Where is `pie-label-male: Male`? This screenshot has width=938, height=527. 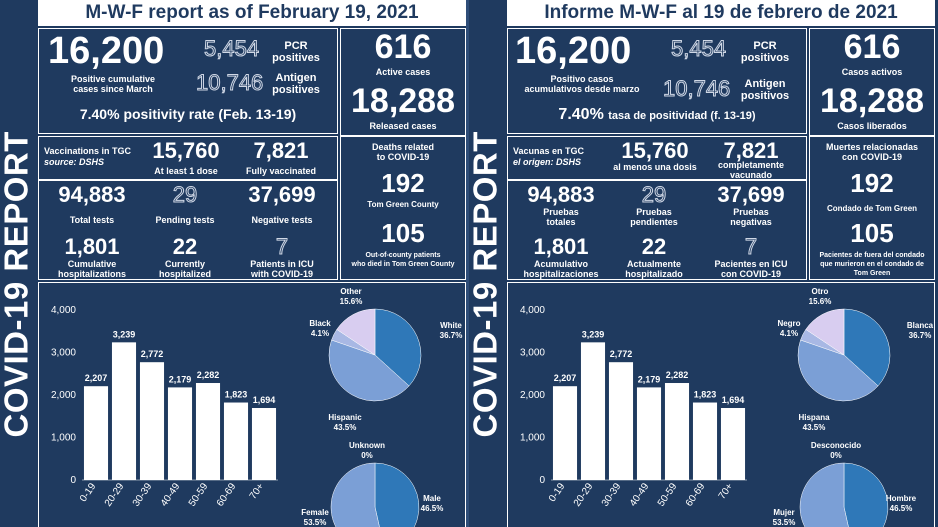 pie-label-male: Male is located at coordinates (432, 498).